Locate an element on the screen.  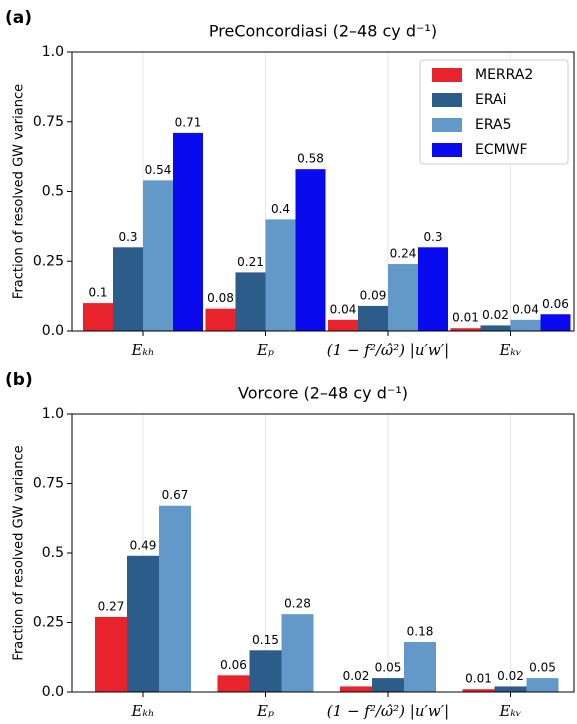
panel-label: (b) is located at coordinates (19, 380).